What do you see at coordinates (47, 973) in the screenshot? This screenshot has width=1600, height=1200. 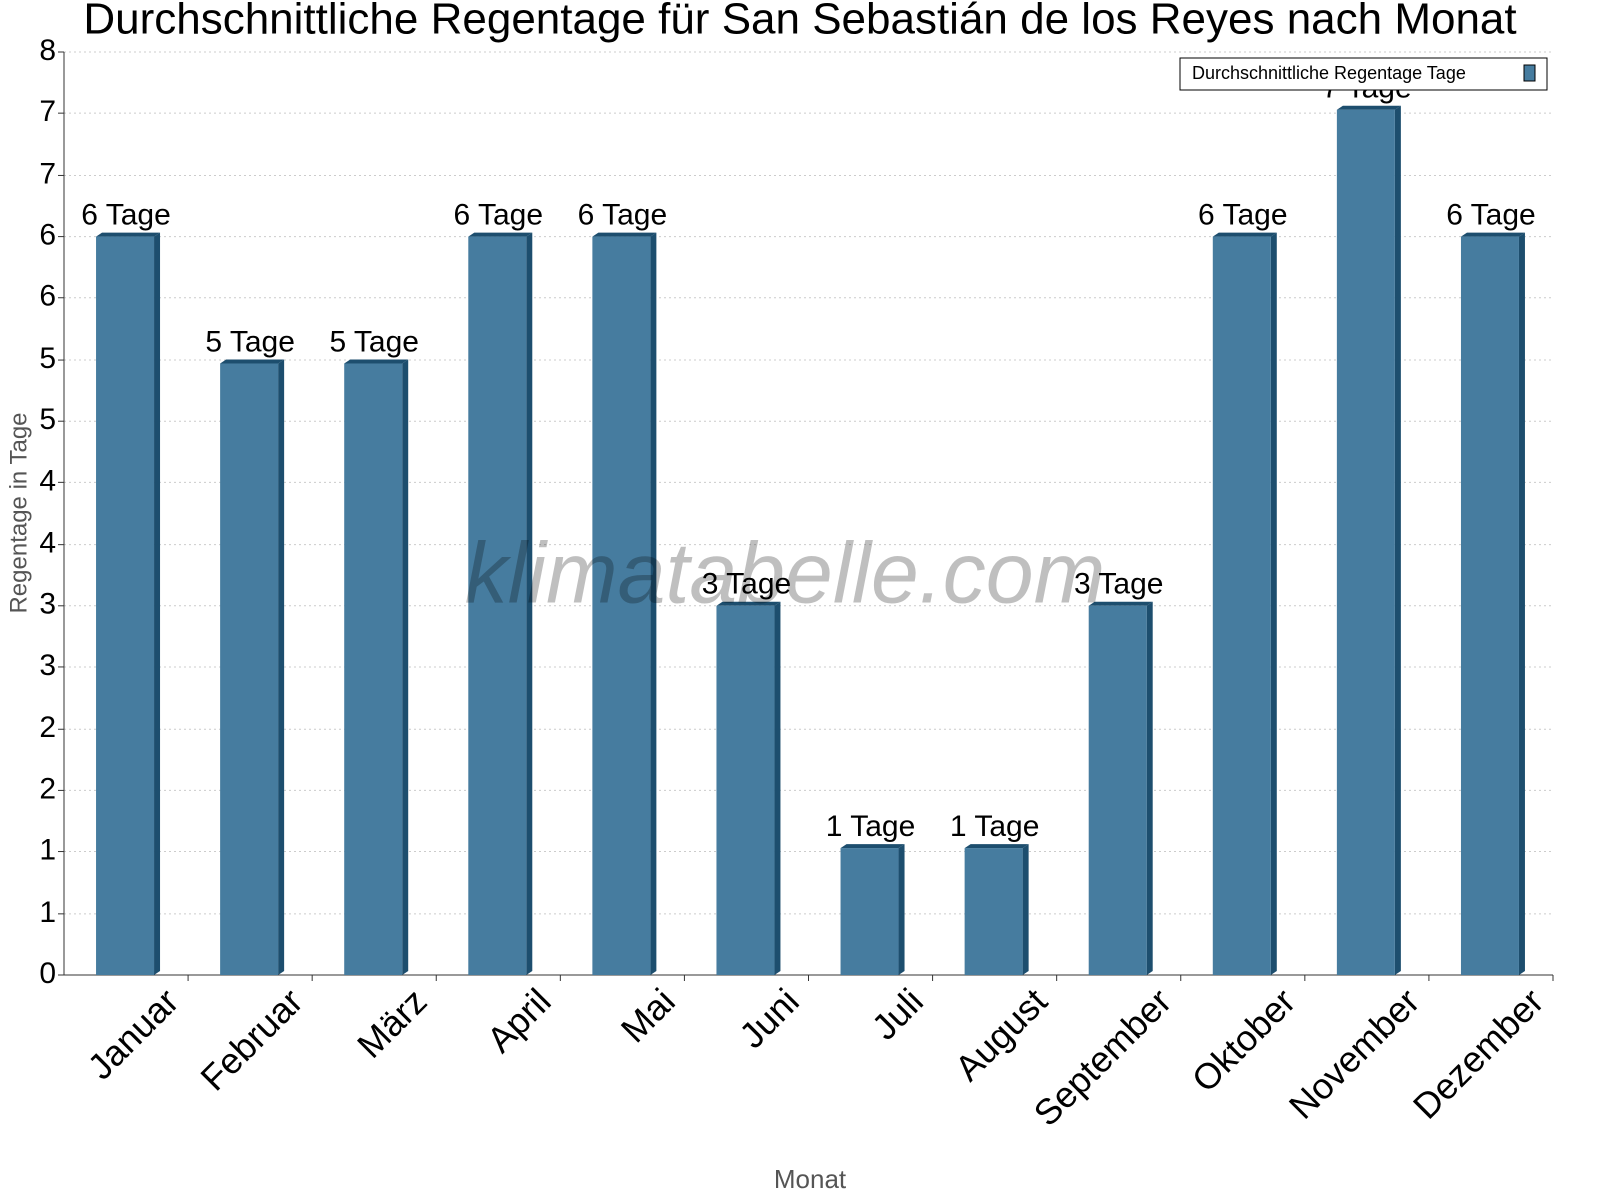 I see `y-tick-label: 0` at bounding box center [47, 973].